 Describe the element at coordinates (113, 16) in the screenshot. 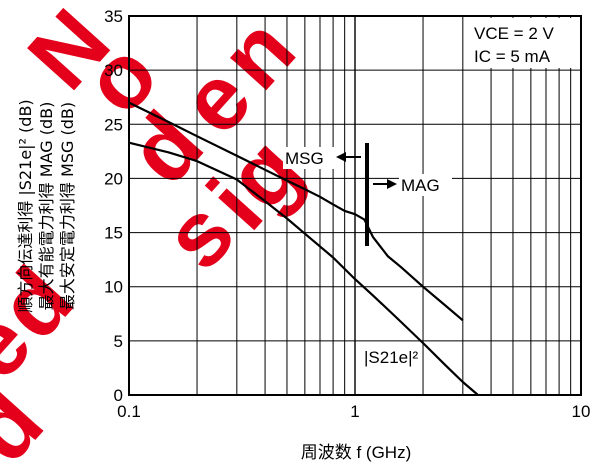

I see `y-tick-label: 35` at that location.